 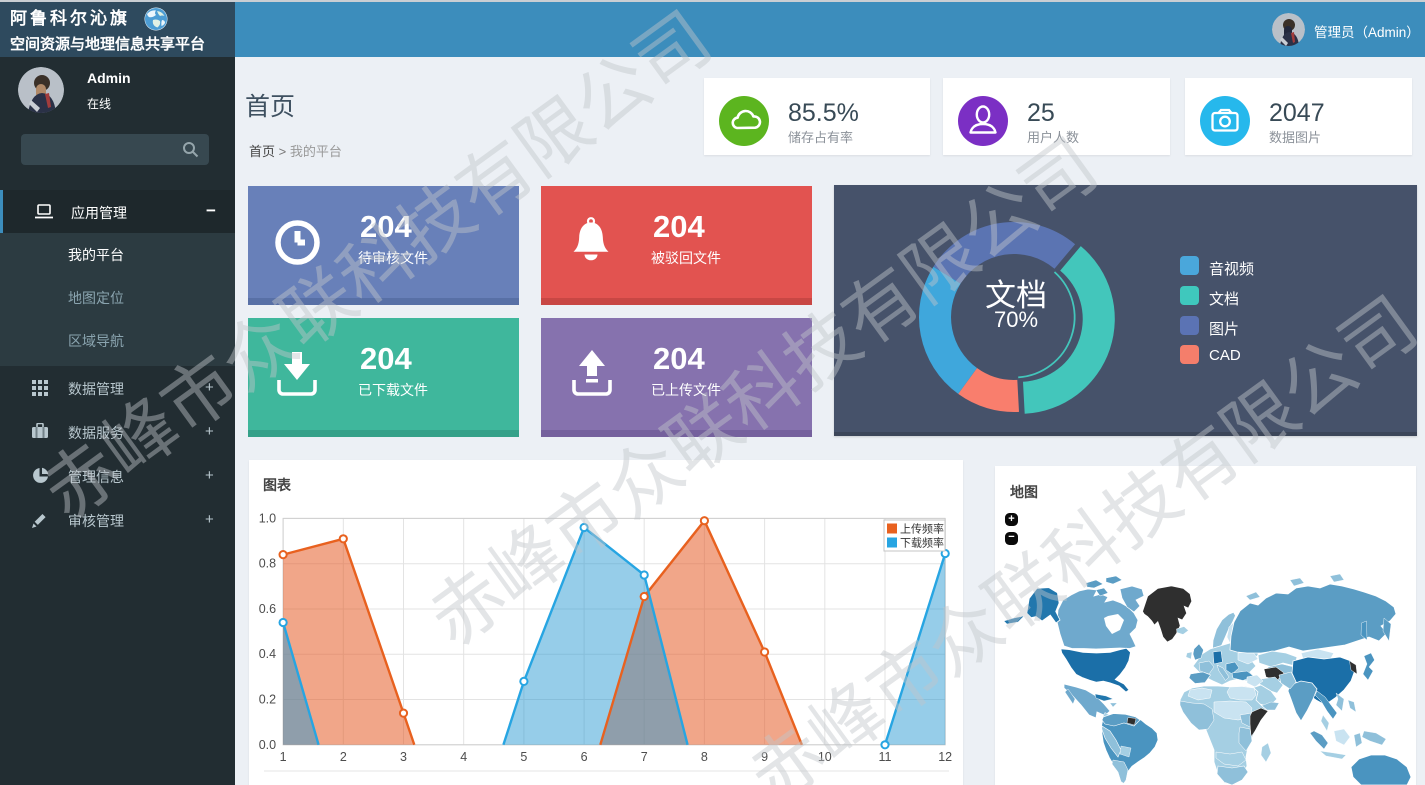 What do you see at coordinates (764, 757) in the screenshot?
I see `svg-text: 9` at bounding box center [764, 757].